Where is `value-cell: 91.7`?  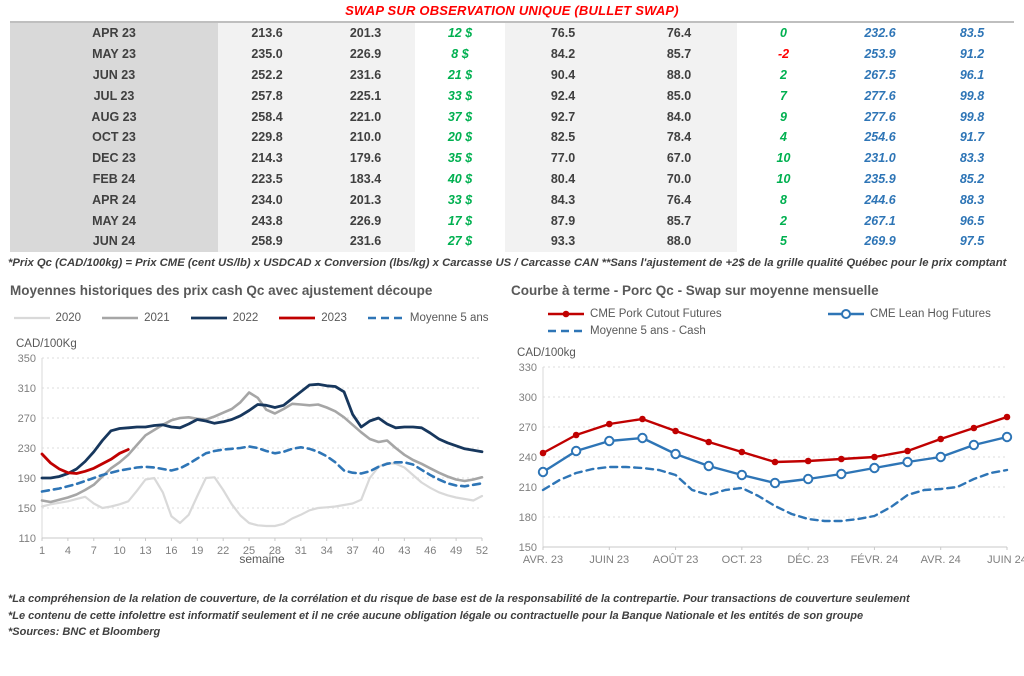 value-cell: 91.7 is located at coordinates (972, 137).